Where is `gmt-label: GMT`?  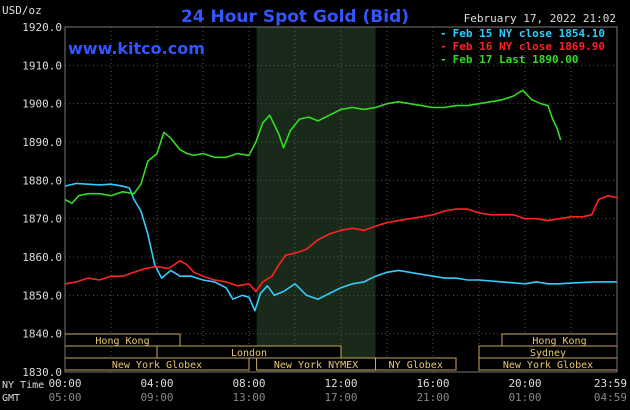 gmt-label: GMT is located at coordinates (11, 398).